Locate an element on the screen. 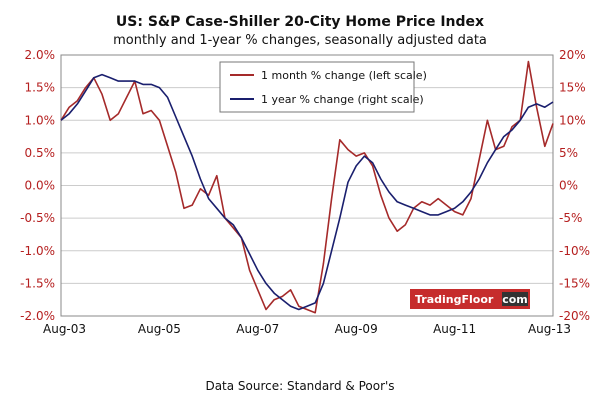  x-tick-label: Aug-07 is located at coordinates (257, 329).